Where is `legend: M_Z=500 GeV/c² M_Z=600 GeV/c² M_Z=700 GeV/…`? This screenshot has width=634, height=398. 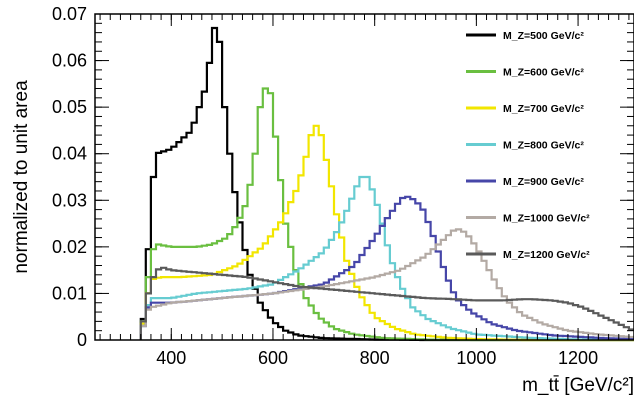 legend: M_Z=500 GeV/c² M_Z=600 GeV/c² M_Z=700 GeV/… is located at coordinates (528, 145).